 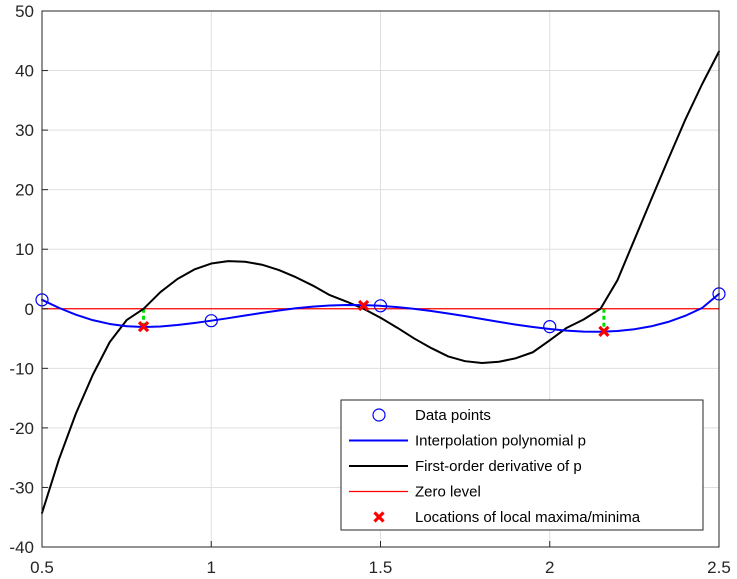 I want to click on y-tick-label: 0, so click(x=29, y=309).